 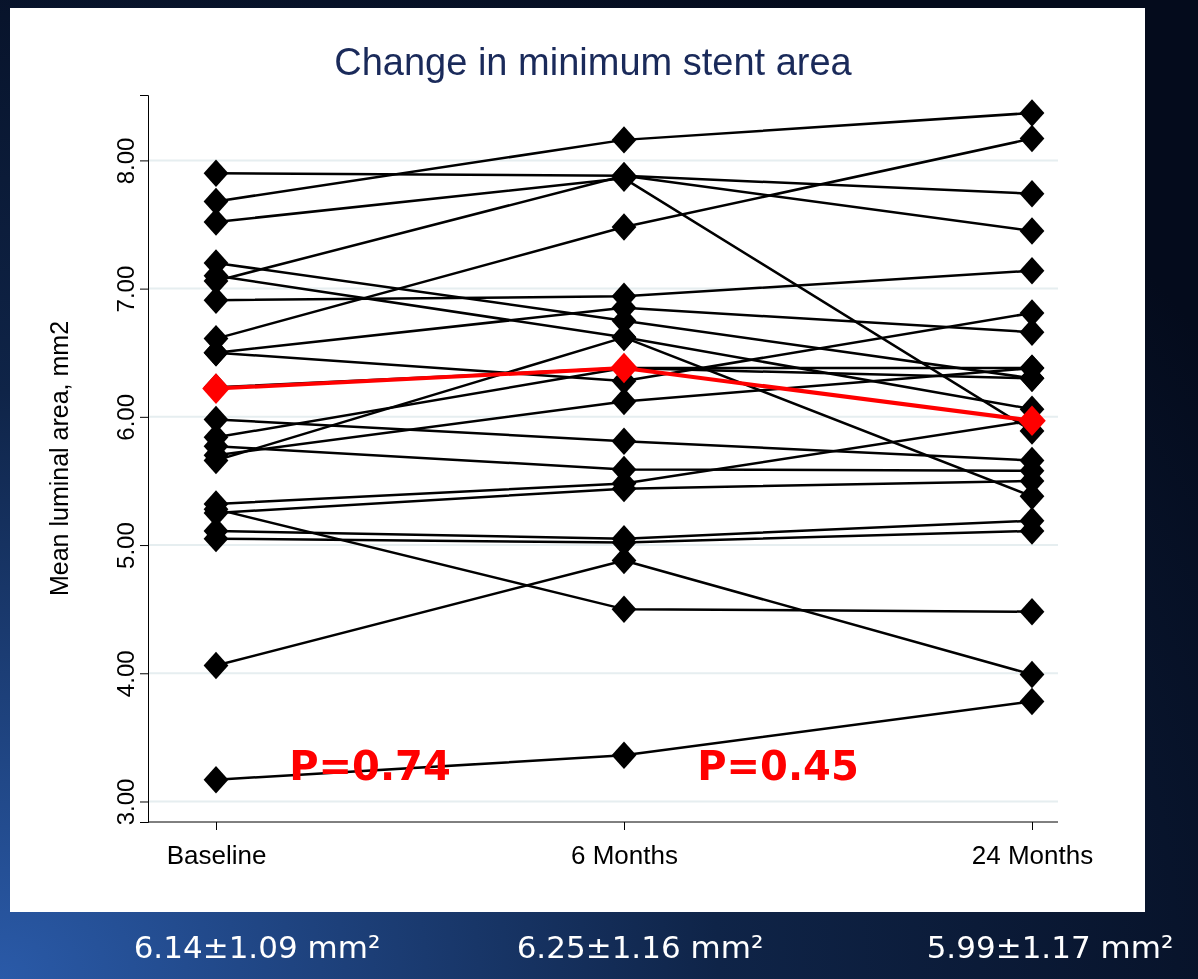 I want to click on x-tick-label: 24 Months, so click(x=1032, y=855).